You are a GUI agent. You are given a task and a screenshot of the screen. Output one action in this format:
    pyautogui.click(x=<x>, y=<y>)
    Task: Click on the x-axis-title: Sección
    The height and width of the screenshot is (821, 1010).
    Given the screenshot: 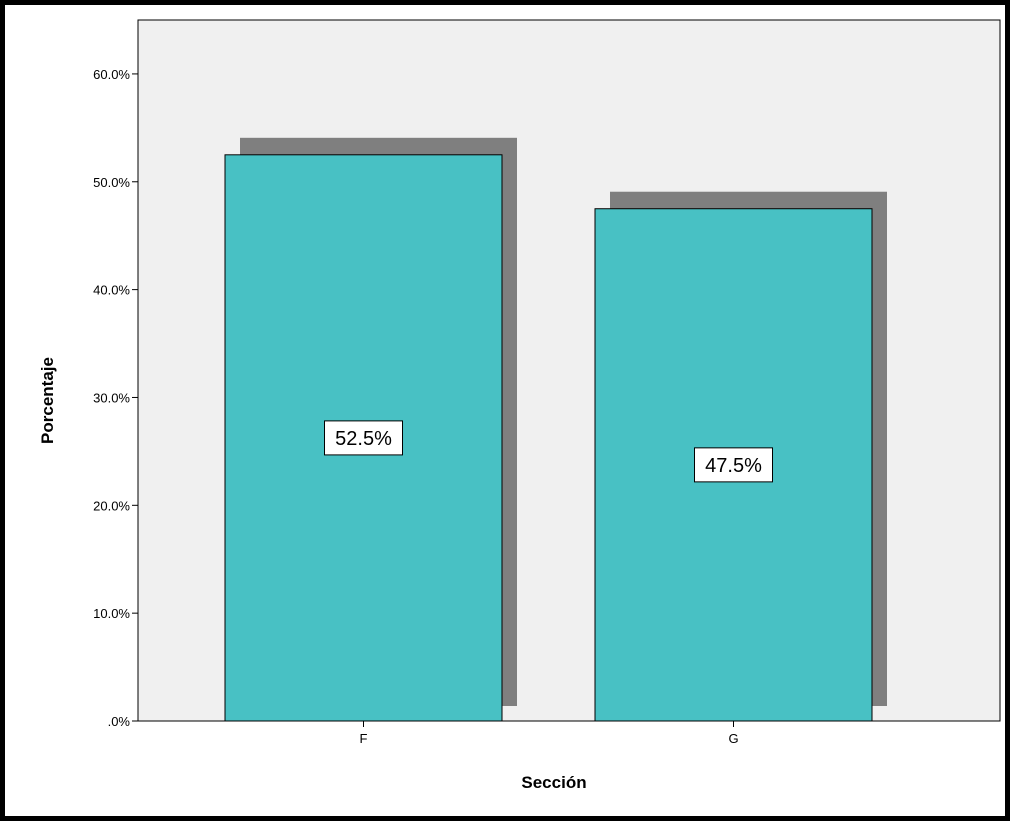 What is the action you would take?
    pyautogui.click(x=553, y=782)
    